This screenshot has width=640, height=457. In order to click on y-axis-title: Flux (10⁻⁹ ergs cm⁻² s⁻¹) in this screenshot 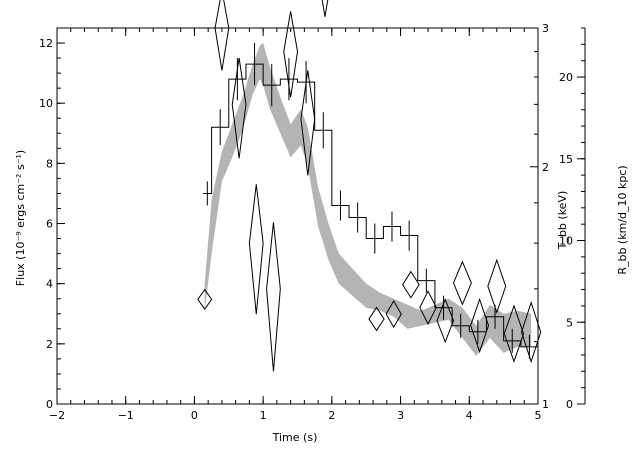, I will do `click(20, 218)`.